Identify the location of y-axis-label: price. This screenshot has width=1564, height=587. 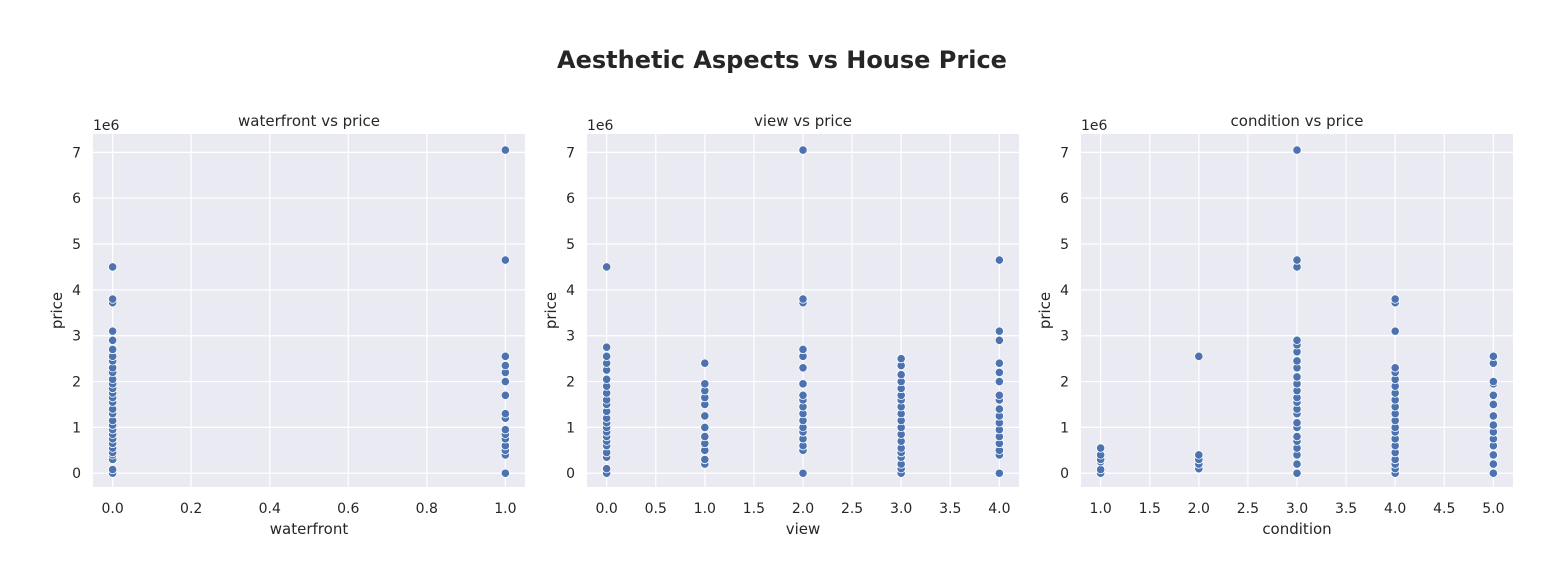
(1045, 310).